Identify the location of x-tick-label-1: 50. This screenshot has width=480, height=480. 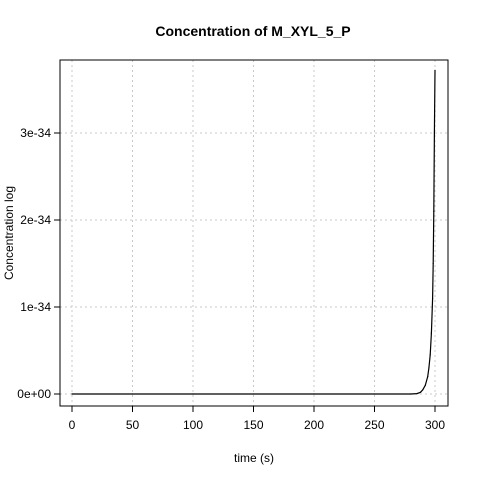
(133, 425).